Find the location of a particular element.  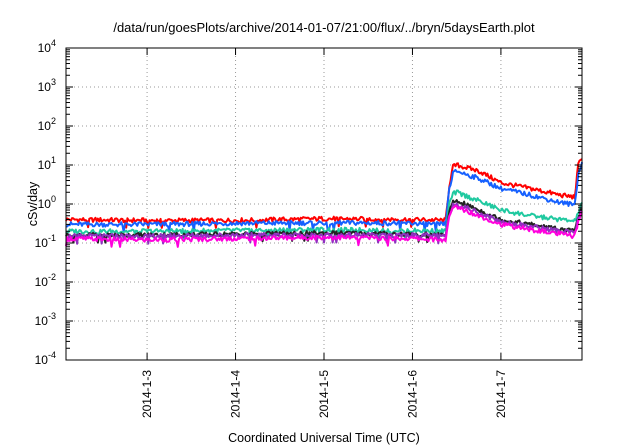

y-axis-label: cSv/day is located at coordinates (33, 203).